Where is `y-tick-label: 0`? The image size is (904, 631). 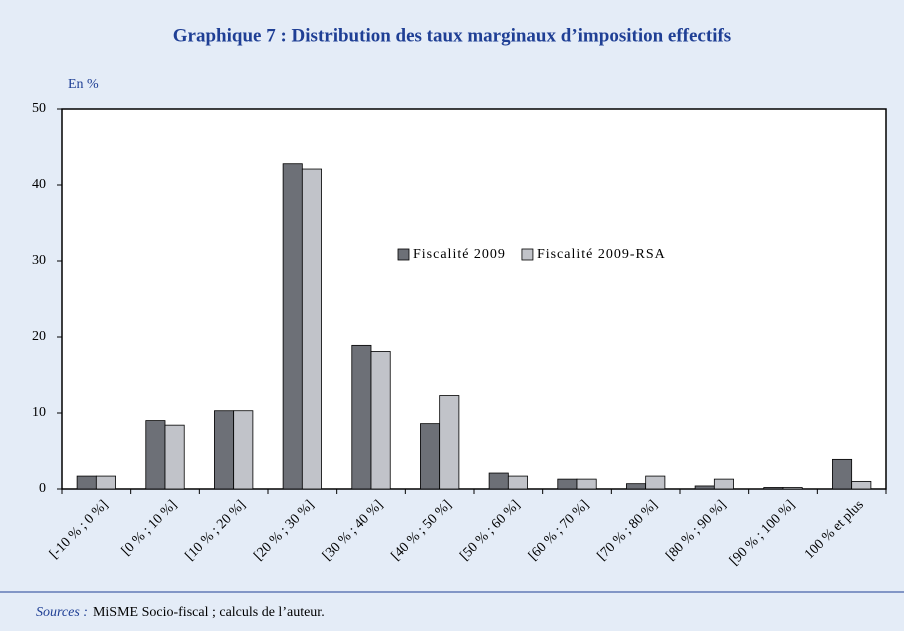
y-tick-label: 0 is located at coordinates (42, 488).